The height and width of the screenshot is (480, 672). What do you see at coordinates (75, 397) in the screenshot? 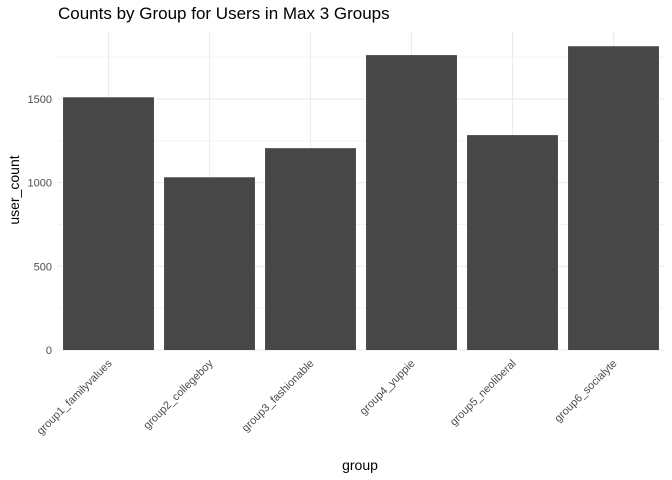
I see `x-tick-label: group1_familyvalues` at bounding box center [75, 397].